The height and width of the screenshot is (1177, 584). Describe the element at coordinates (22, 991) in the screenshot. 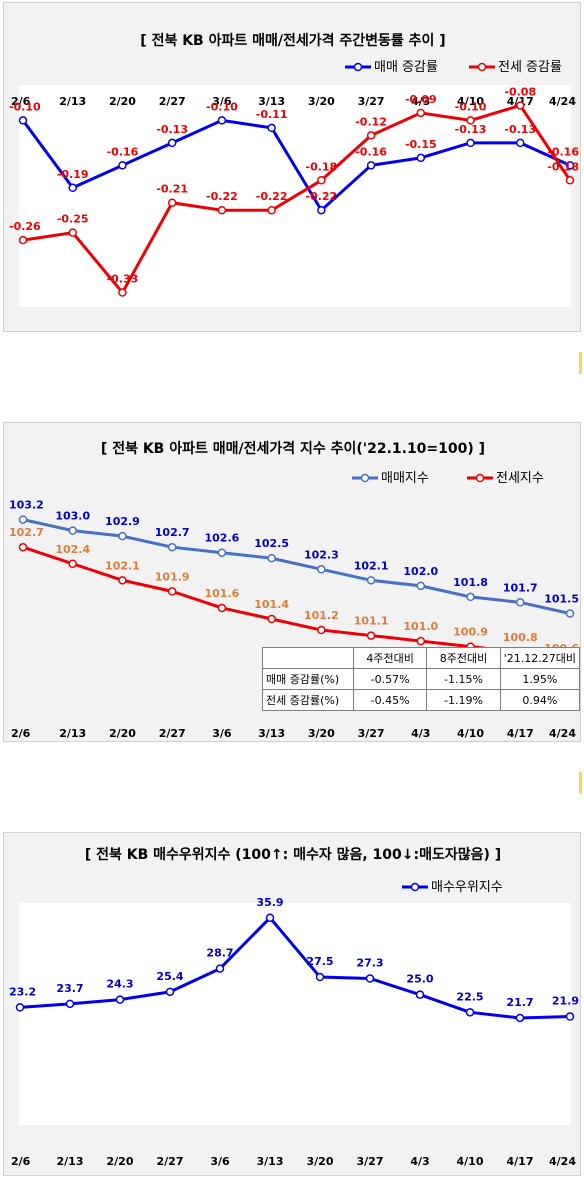

I see `data-label: 23.2` at that location.